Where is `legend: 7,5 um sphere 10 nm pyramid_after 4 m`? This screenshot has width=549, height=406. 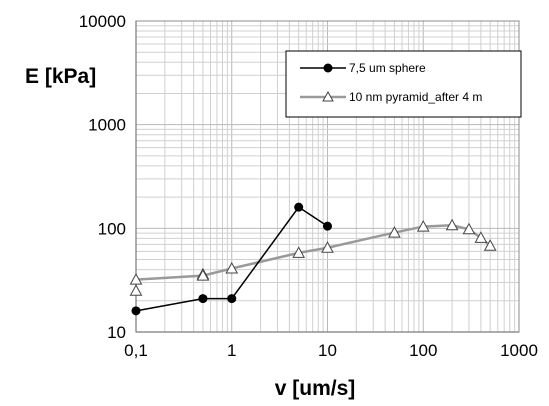
legend: 7,5 um sphere 10 nm pyramid_after 4 m is located at coordinates (403, 84).